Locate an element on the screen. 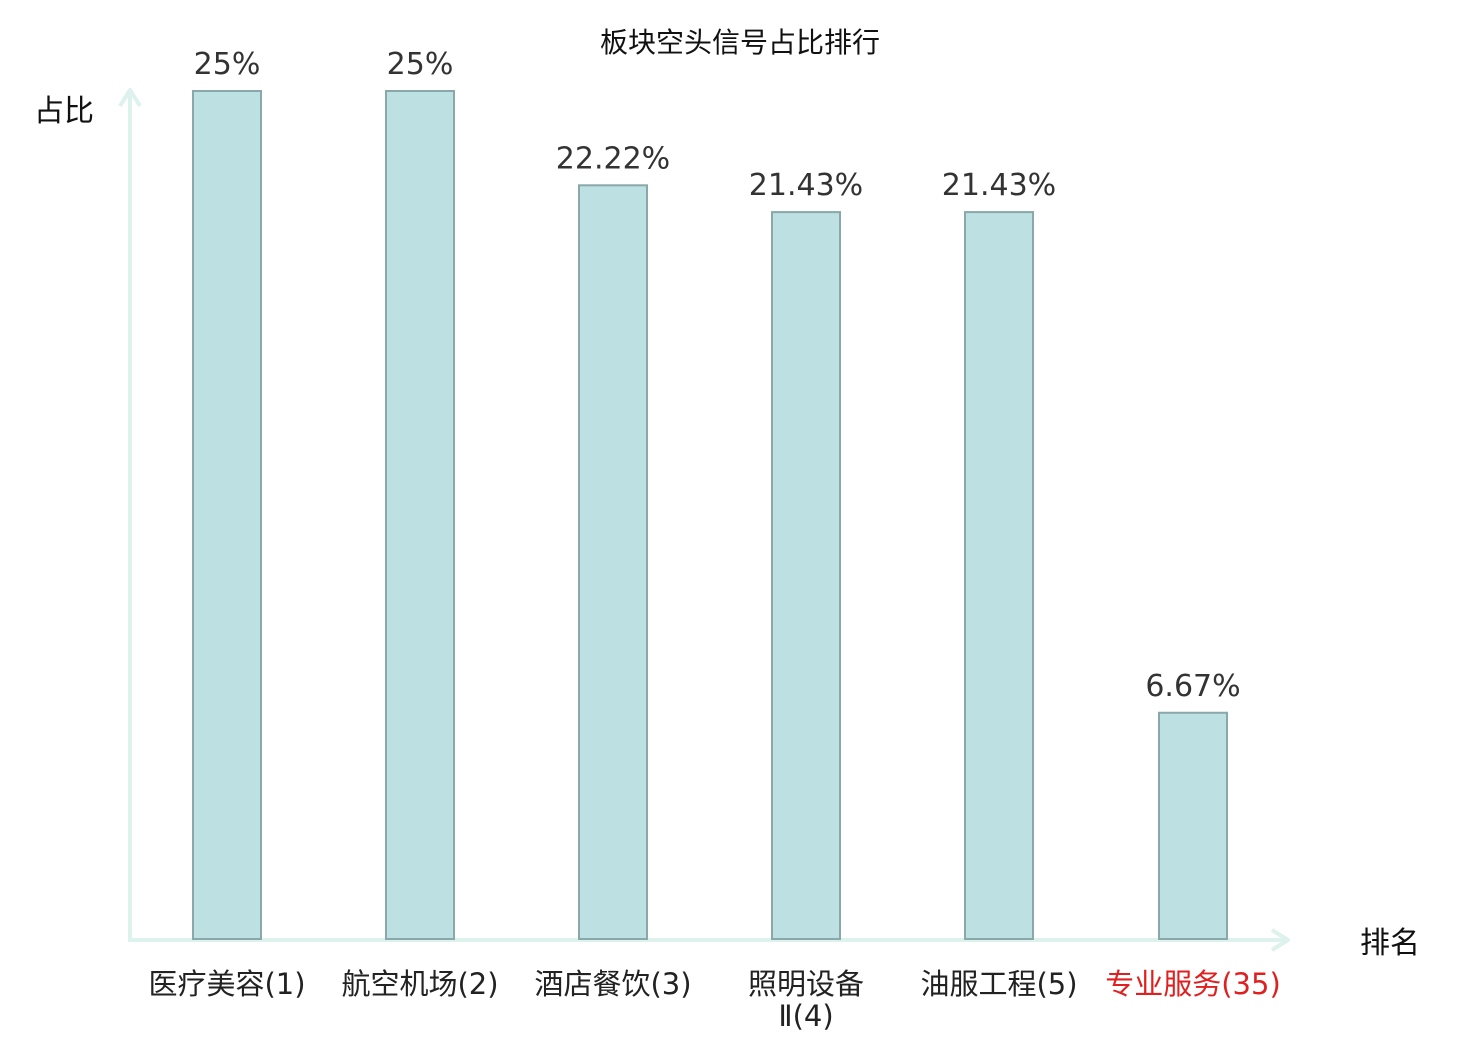 This screenshot has width=1480, height=1040. category-label-5: 油服工程(5) is located at coordinates (998, 984).